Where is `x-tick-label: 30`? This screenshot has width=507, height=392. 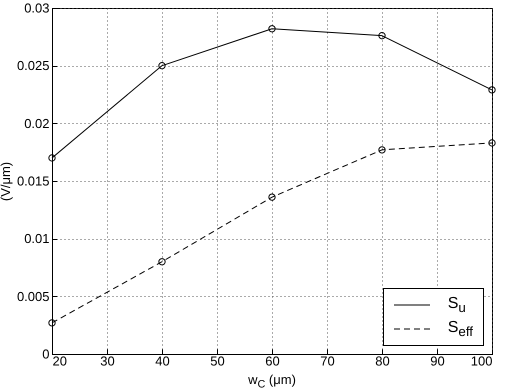 x-tick-label: 30 is located at coordinates (107, 361).